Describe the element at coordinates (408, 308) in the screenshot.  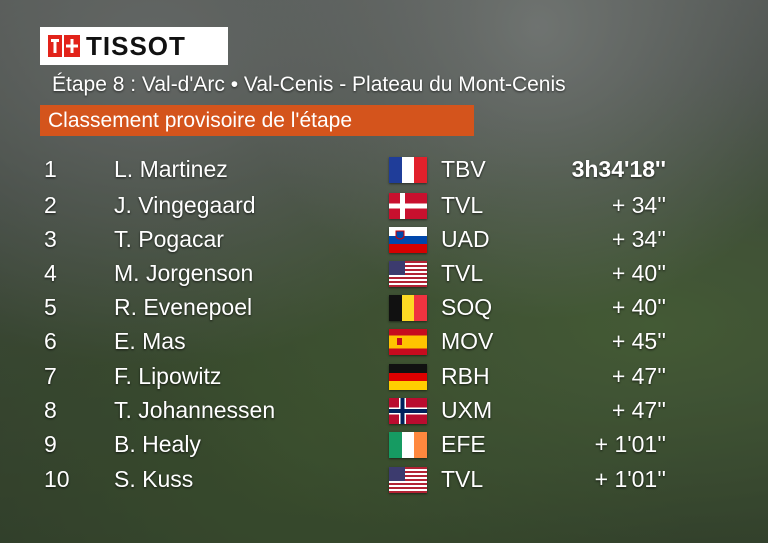
I see `belgium-flag-icon` at that location.